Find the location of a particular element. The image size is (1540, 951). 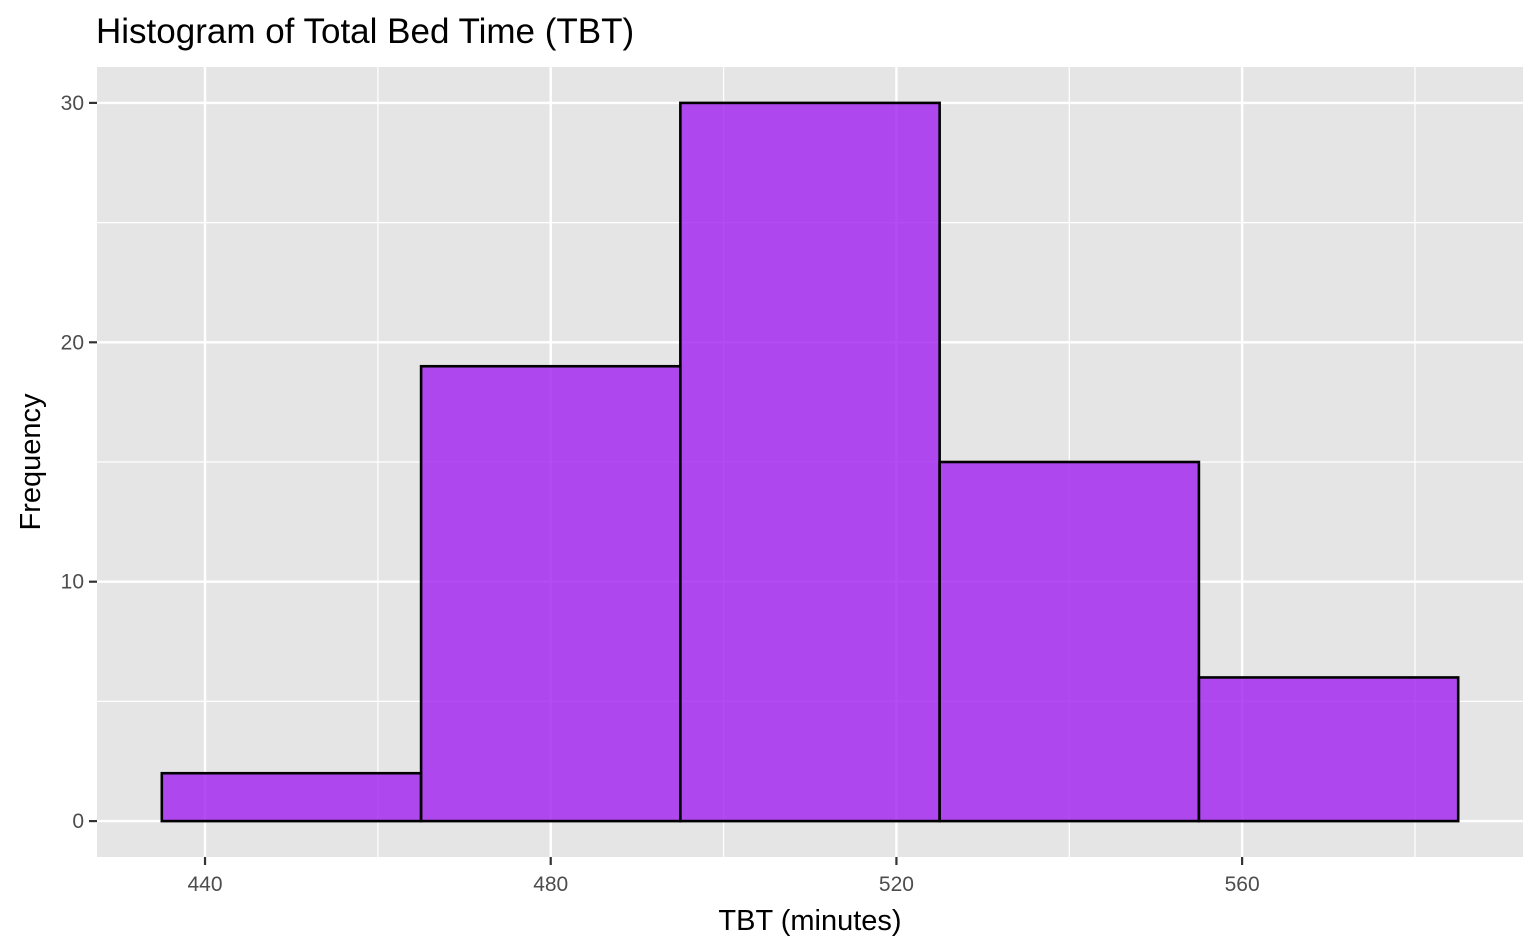

y-tick-label: 10 is located at coordinates (72, 582).